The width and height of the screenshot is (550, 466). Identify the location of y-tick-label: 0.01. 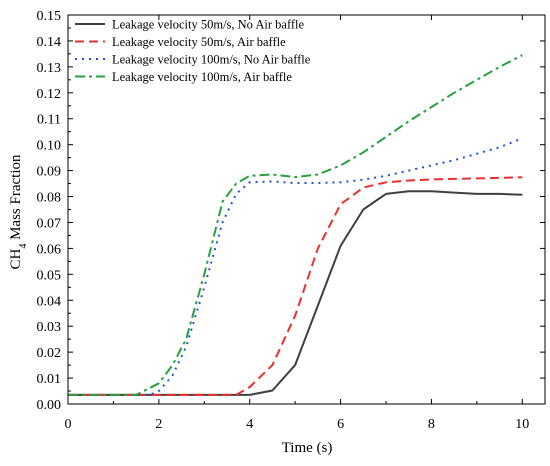
(49, 379).